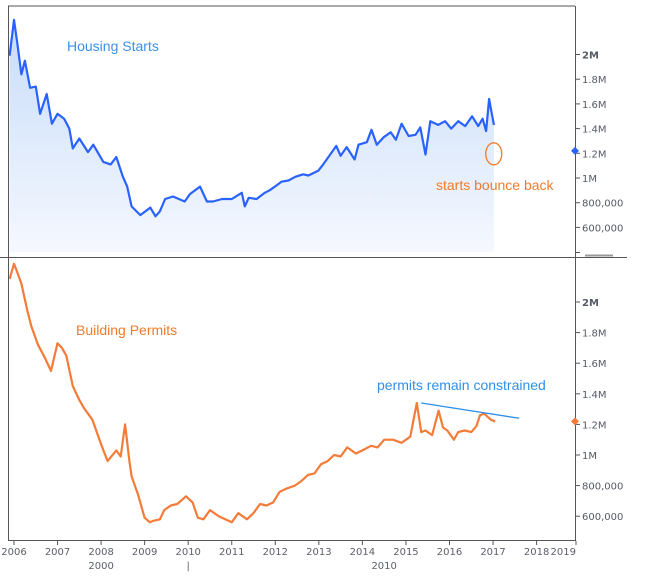 The image size is (651, 582). I want to click on x-tick-label: 2014, so click(362, 552).